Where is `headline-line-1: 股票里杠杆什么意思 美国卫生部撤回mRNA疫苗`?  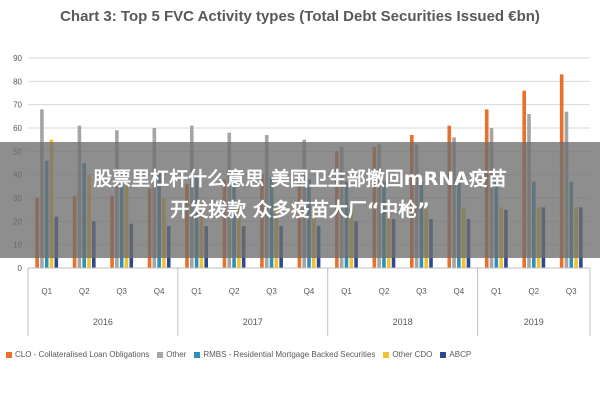 headline-line-1: 股票里杠杆什么意思 美国卫生部撤回mRNA疫苗 is located at coordinates (300, 179).